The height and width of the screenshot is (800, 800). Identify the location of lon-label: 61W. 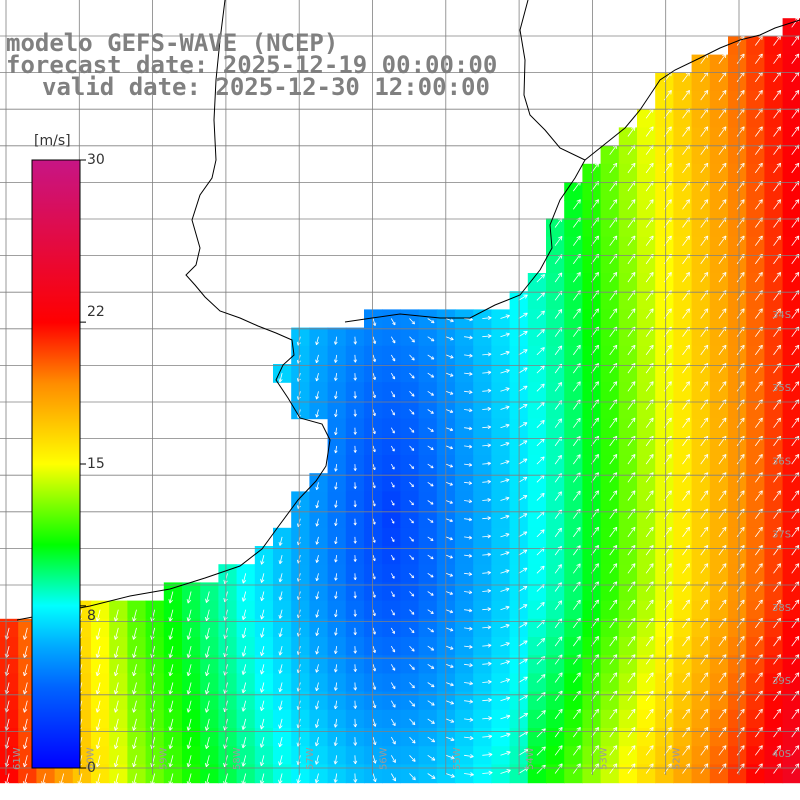
(17, 758).